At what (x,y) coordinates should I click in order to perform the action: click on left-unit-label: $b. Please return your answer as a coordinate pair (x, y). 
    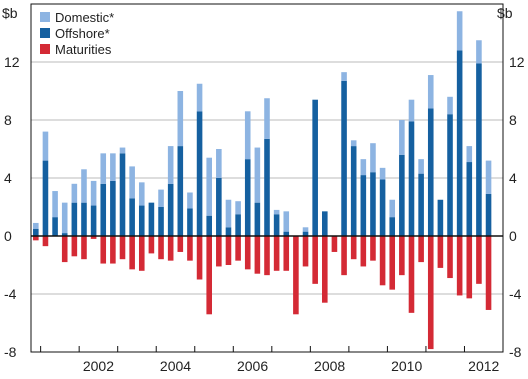
    Looking at the image, I should click on (10, 13).